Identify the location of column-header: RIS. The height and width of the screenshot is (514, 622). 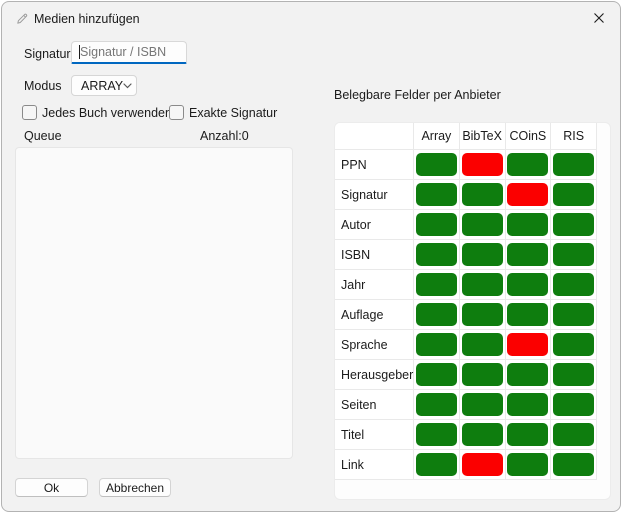
(574, 136).